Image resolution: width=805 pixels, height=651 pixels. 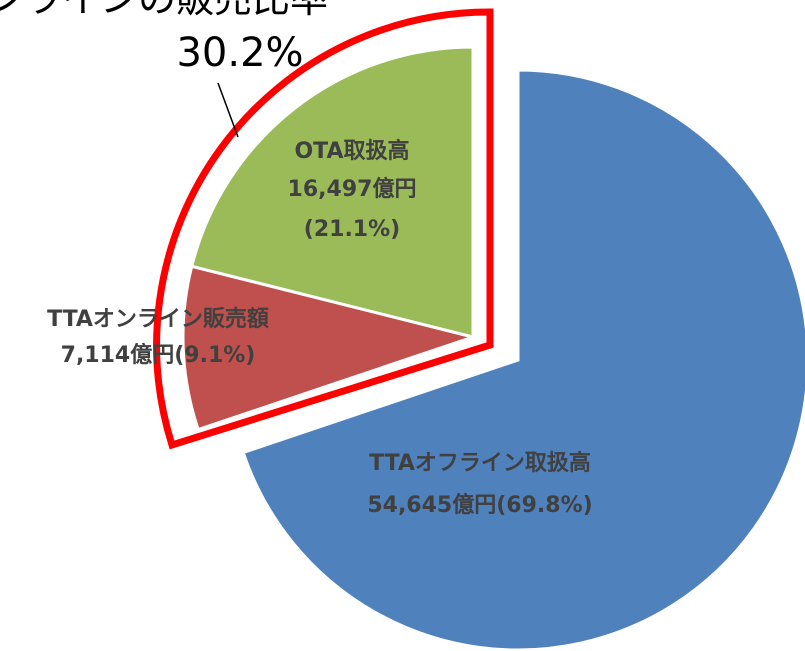 I want to click on slice-label: 16,497億円, so click(x=352, y=189).